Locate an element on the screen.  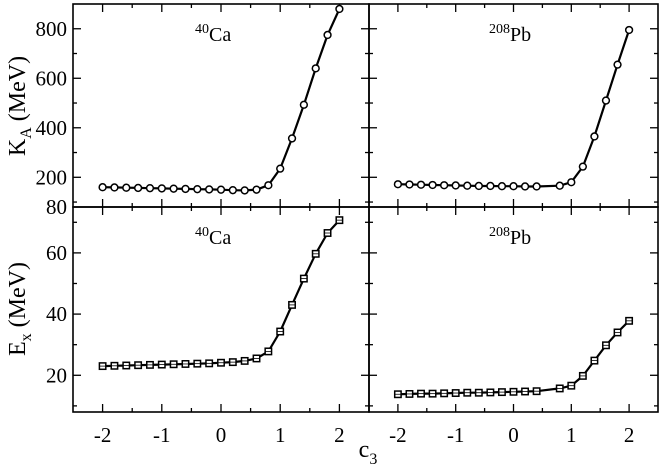
x-axis-label: c3 is located at coordinates (368, 452).